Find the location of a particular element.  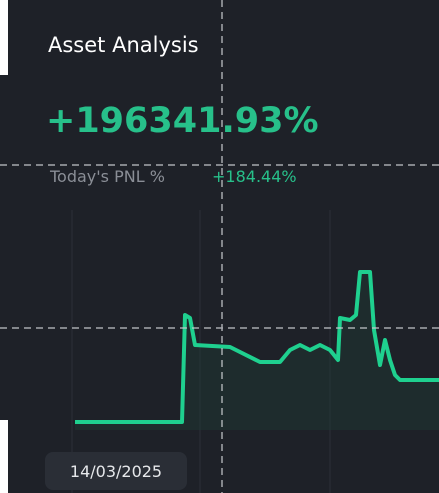

date-label: 14/03/2025 is located at coordinates (116, 471).